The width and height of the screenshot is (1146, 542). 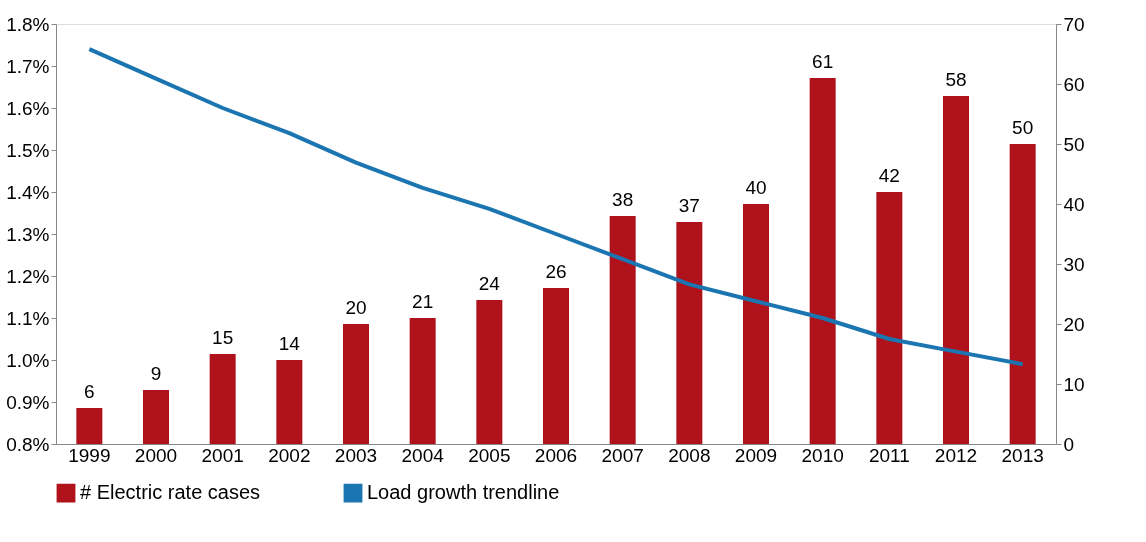 I want to click on x-tick-label: 2006, so click(x=556, y=455).